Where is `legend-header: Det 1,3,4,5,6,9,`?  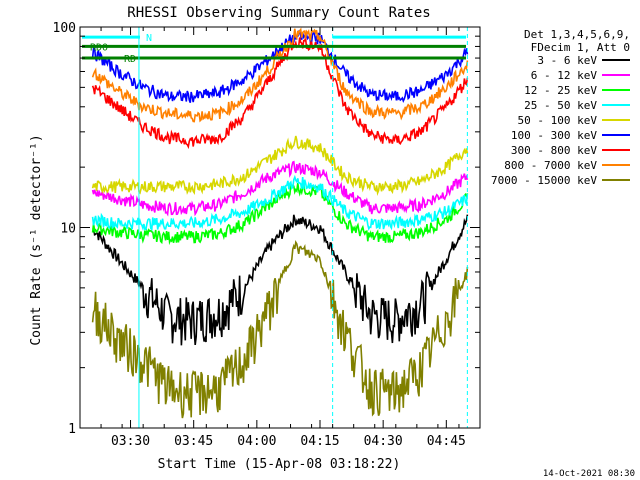
legend-header: Det 1,3,4,5,6,9, is located at coordinates (577, 34).